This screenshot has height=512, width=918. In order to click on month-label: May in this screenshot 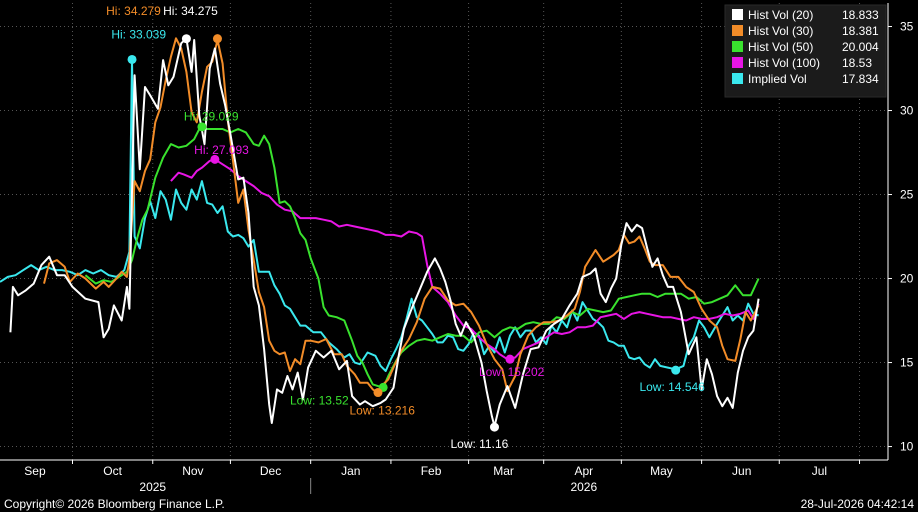, I will do `click(661, 471)`.